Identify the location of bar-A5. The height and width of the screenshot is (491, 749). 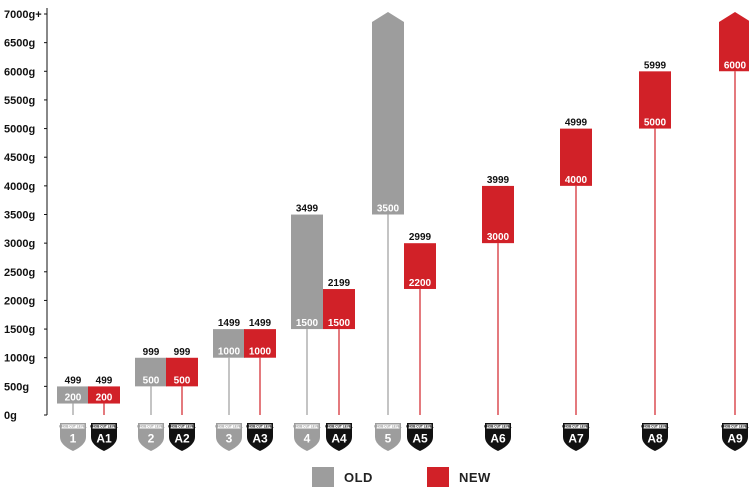
(420, 266).